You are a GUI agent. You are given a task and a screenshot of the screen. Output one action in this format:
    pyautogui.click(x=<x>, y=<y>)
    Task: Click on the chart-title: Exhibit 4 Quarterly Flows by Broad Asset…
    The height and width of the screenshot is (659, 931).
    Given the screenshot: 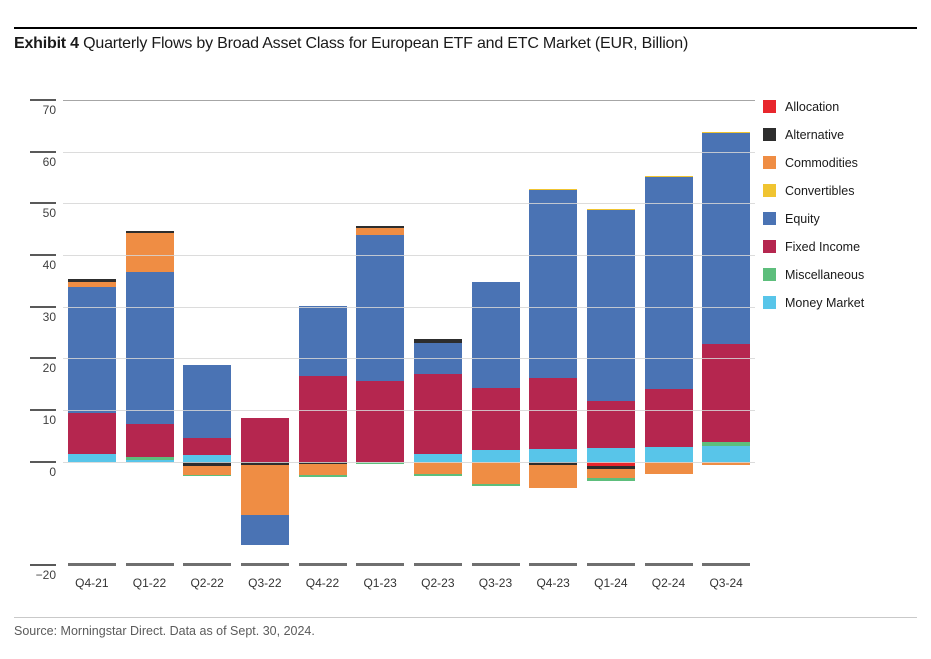 What is the action you would take?
    pyautogui.click(x=351, y=44)
    